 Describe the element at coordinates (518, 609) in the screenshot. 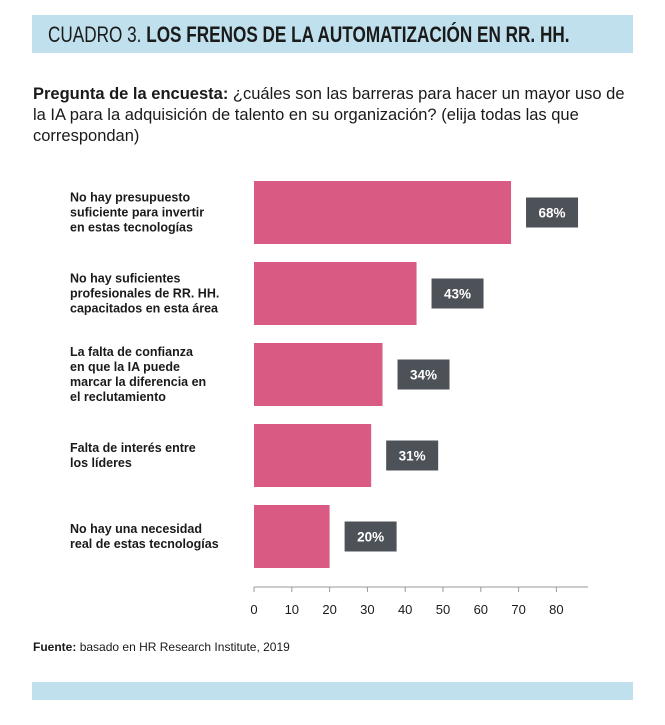

I see `x-tick-label: 70` at that location.